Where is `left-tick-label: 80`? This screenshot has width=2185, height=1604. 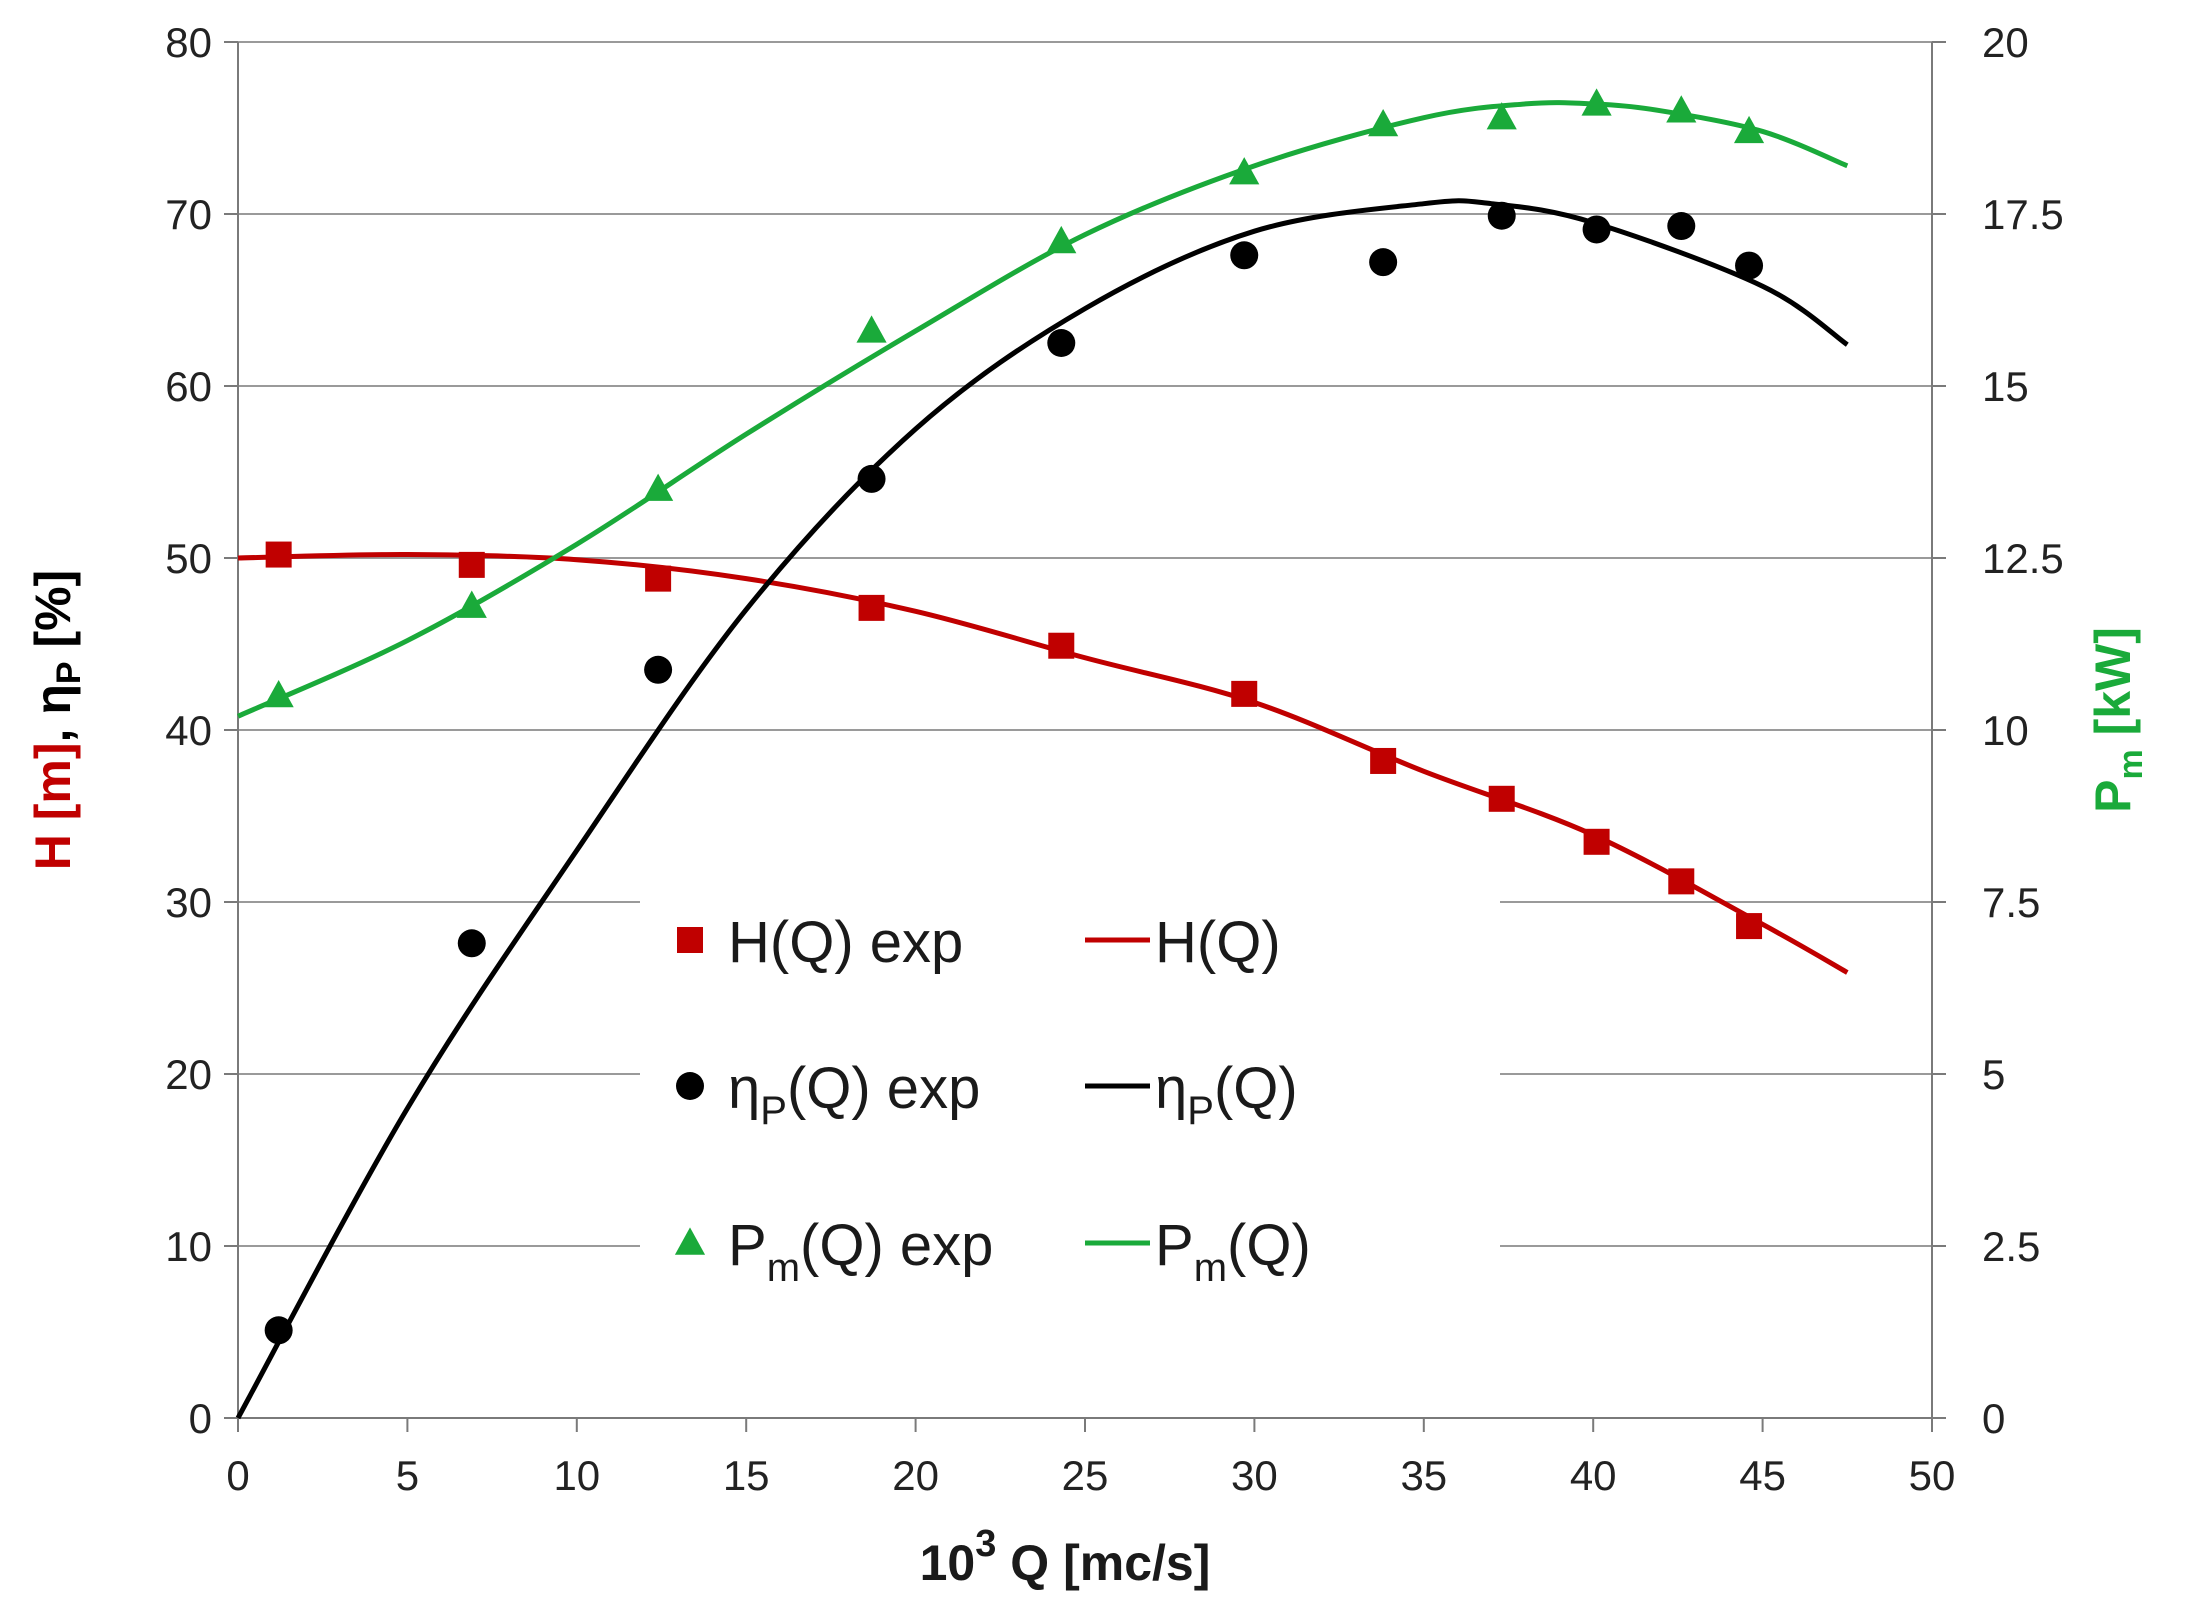 left-tick-label: 80 is located at coordinates (188, 42).